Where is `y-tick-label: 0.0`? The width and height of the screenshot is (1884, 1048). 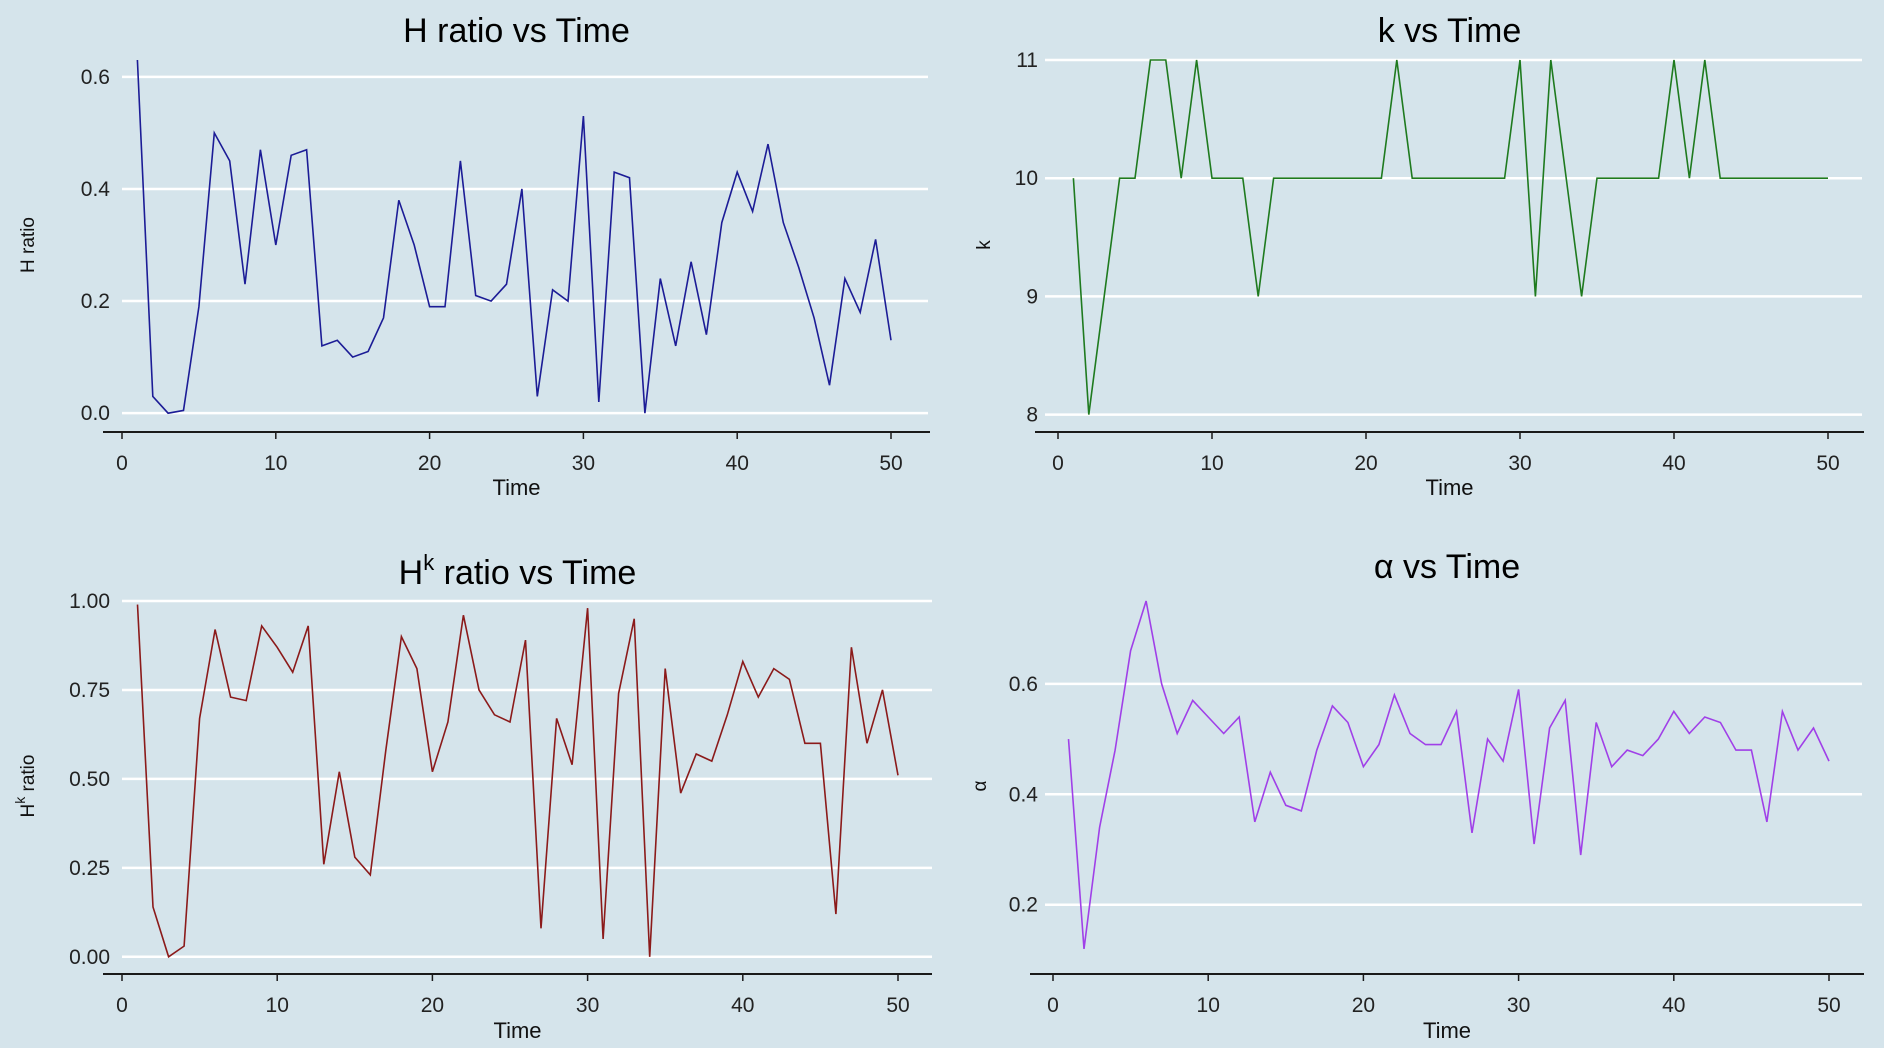
y-tick-label: 0.0 is located at coordinates (95, 413).